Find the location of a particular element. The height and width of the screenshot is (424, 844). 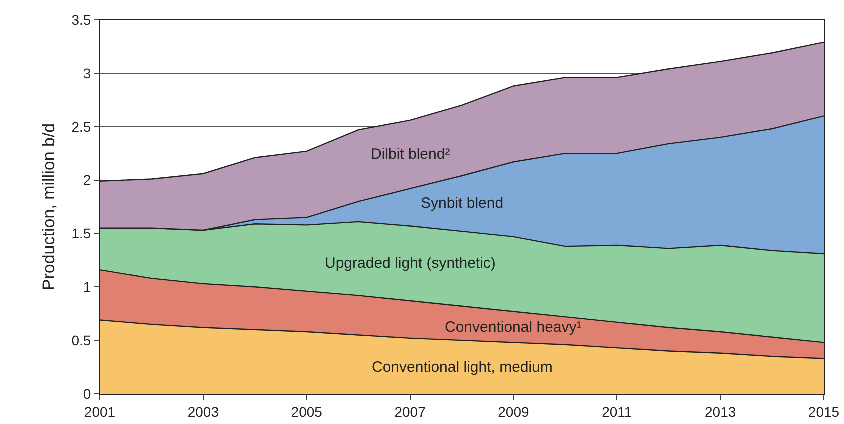

y-tick-label: 3.5 is located at coordinates (82, 20).